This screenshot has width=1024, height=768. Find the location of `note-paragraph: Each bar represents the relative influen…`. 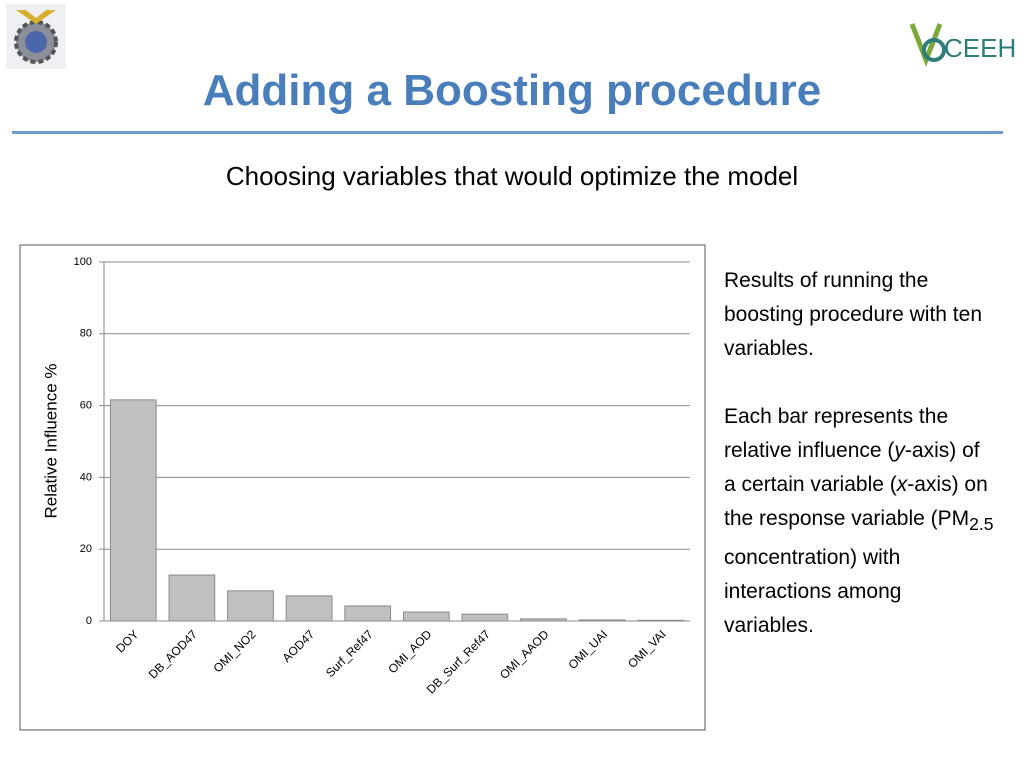

note-paragraph: Each bar represents the relative influen… is located at coordinates (859, 521).